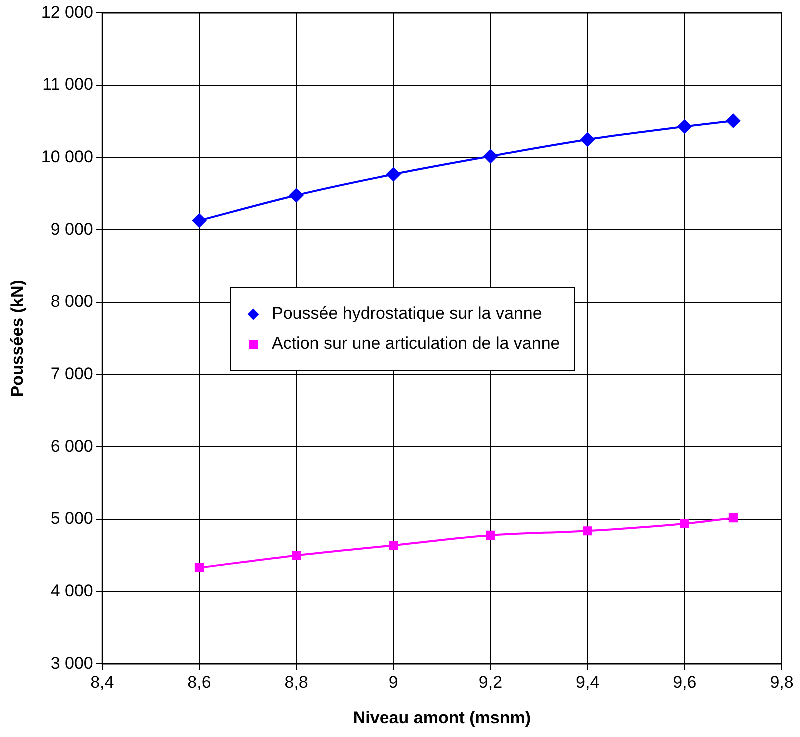 This screenshot has height=737, width=800. What do you see at coordinates (588, 682) in the screenshot?
I see `x-tick-label: 9,4` at bounding box center [588, 682].